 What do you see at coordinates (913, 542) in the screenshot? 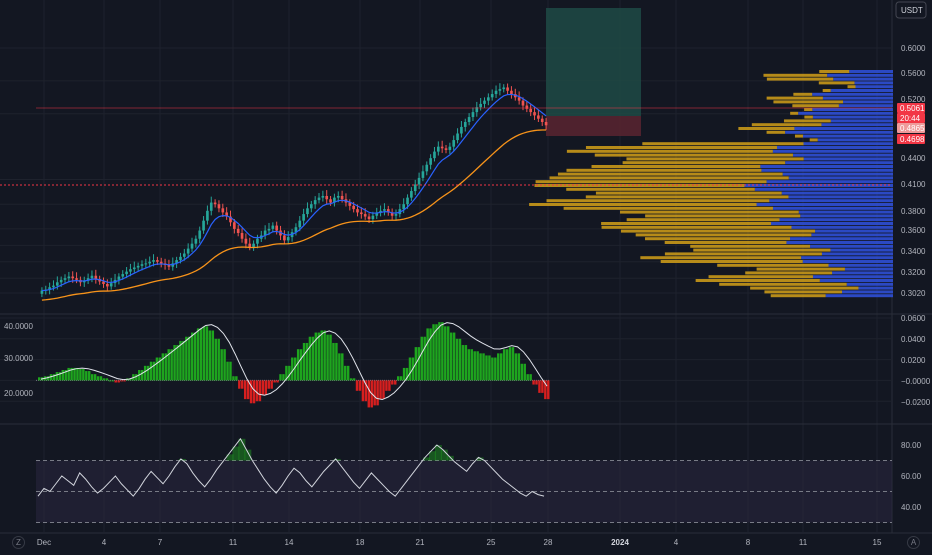
I see `auto-scale-button: A` at bounding box center [913, 542].